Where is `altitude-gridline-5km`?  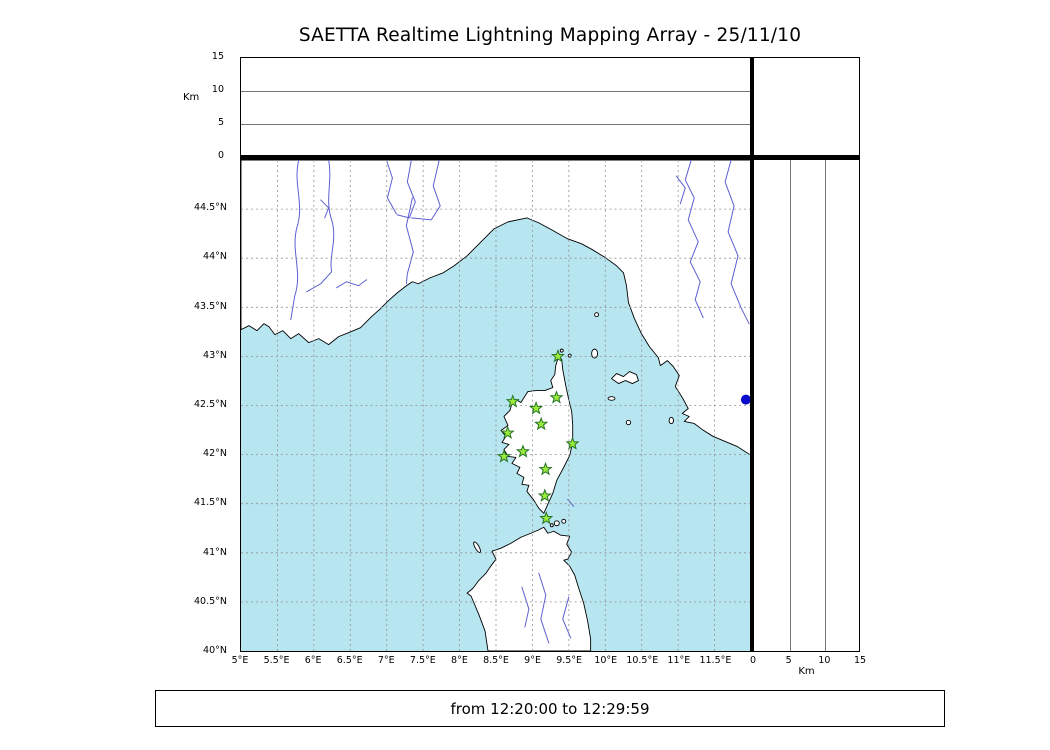 altitude-gridline-5km is located at coordinates (496, 124).